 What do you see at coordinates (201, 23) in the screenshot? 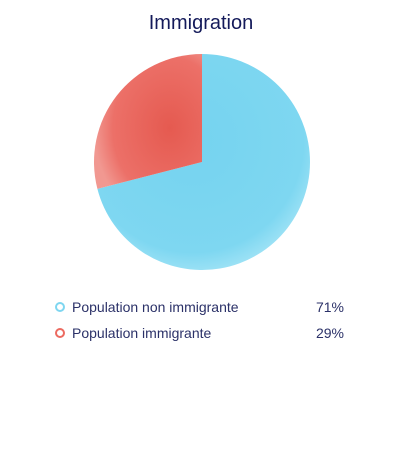
I see `chart-title: Immigration` at bounding box center [201, 23].